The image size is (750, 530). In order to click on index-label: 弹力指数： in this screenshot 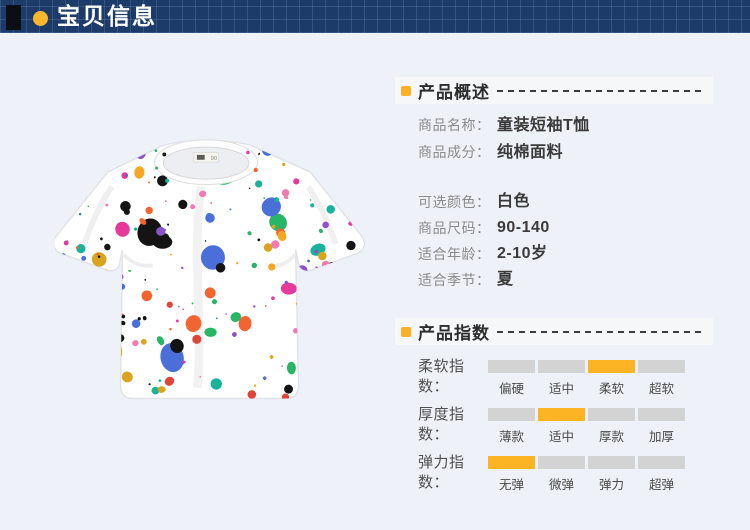, I will do `click(441, 472)`.